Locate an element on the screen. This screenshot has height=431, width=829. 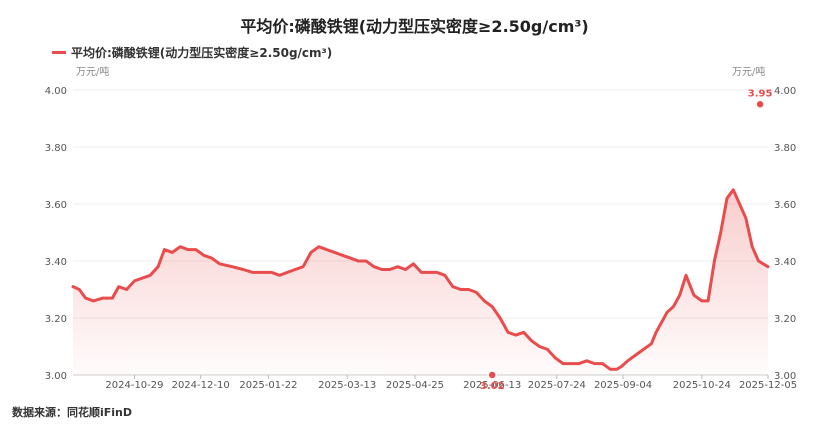
y-tick-label-right: 3.20 is located at coordinates (785, 319).